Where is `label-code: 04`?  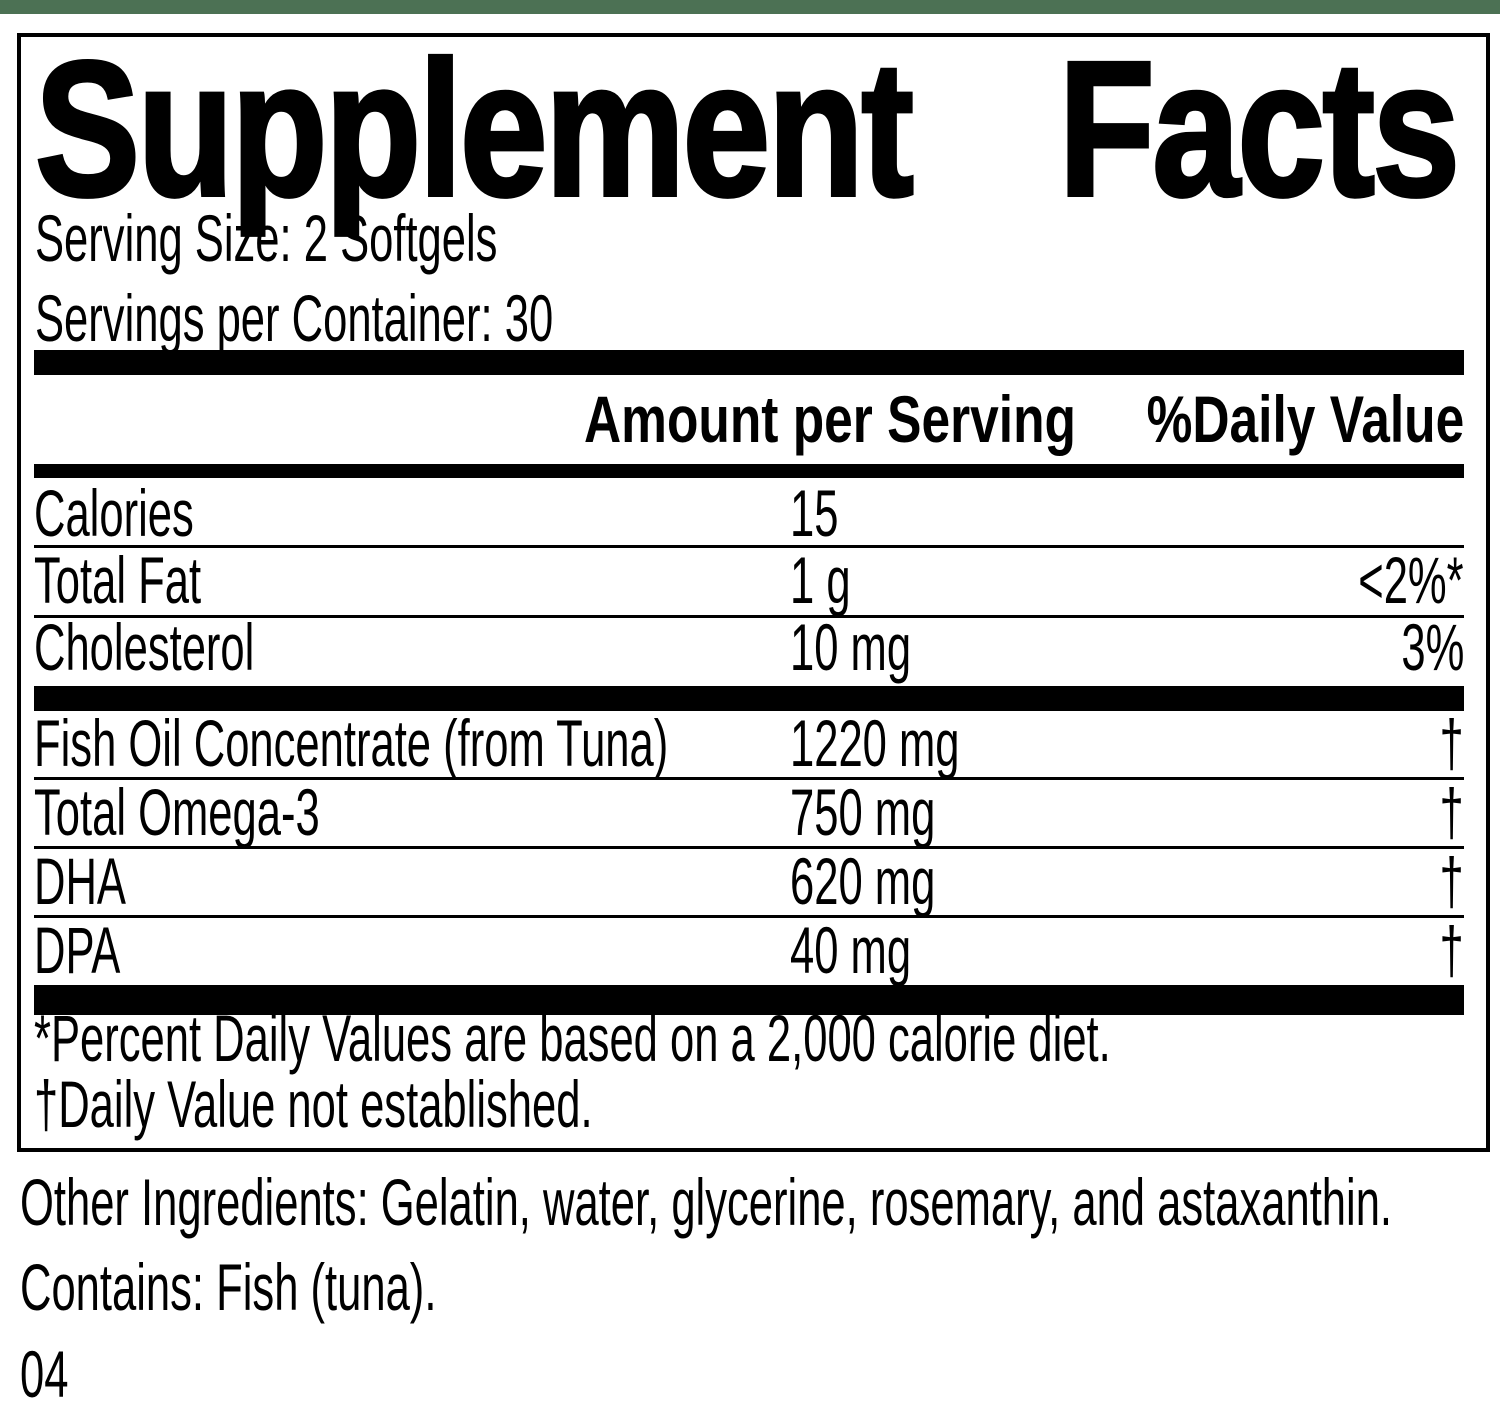 label-code: 04 is located at coordinates (56, 1374).